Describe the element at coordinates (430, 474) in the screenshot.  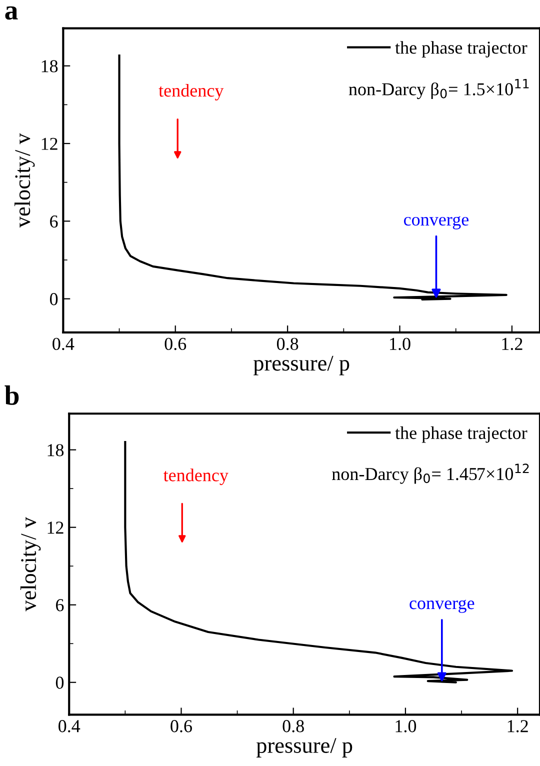
I see `annotation: non-Darcy β$_{0}$= 1.457×10$^{12}$` at that location.